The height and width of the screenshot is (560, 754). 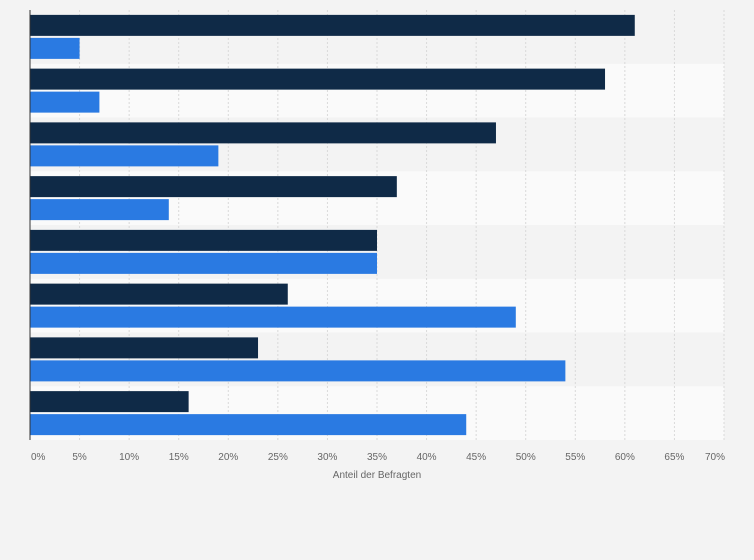 I want to click on x-tick-label: 65%, so click(x=674, y=457).